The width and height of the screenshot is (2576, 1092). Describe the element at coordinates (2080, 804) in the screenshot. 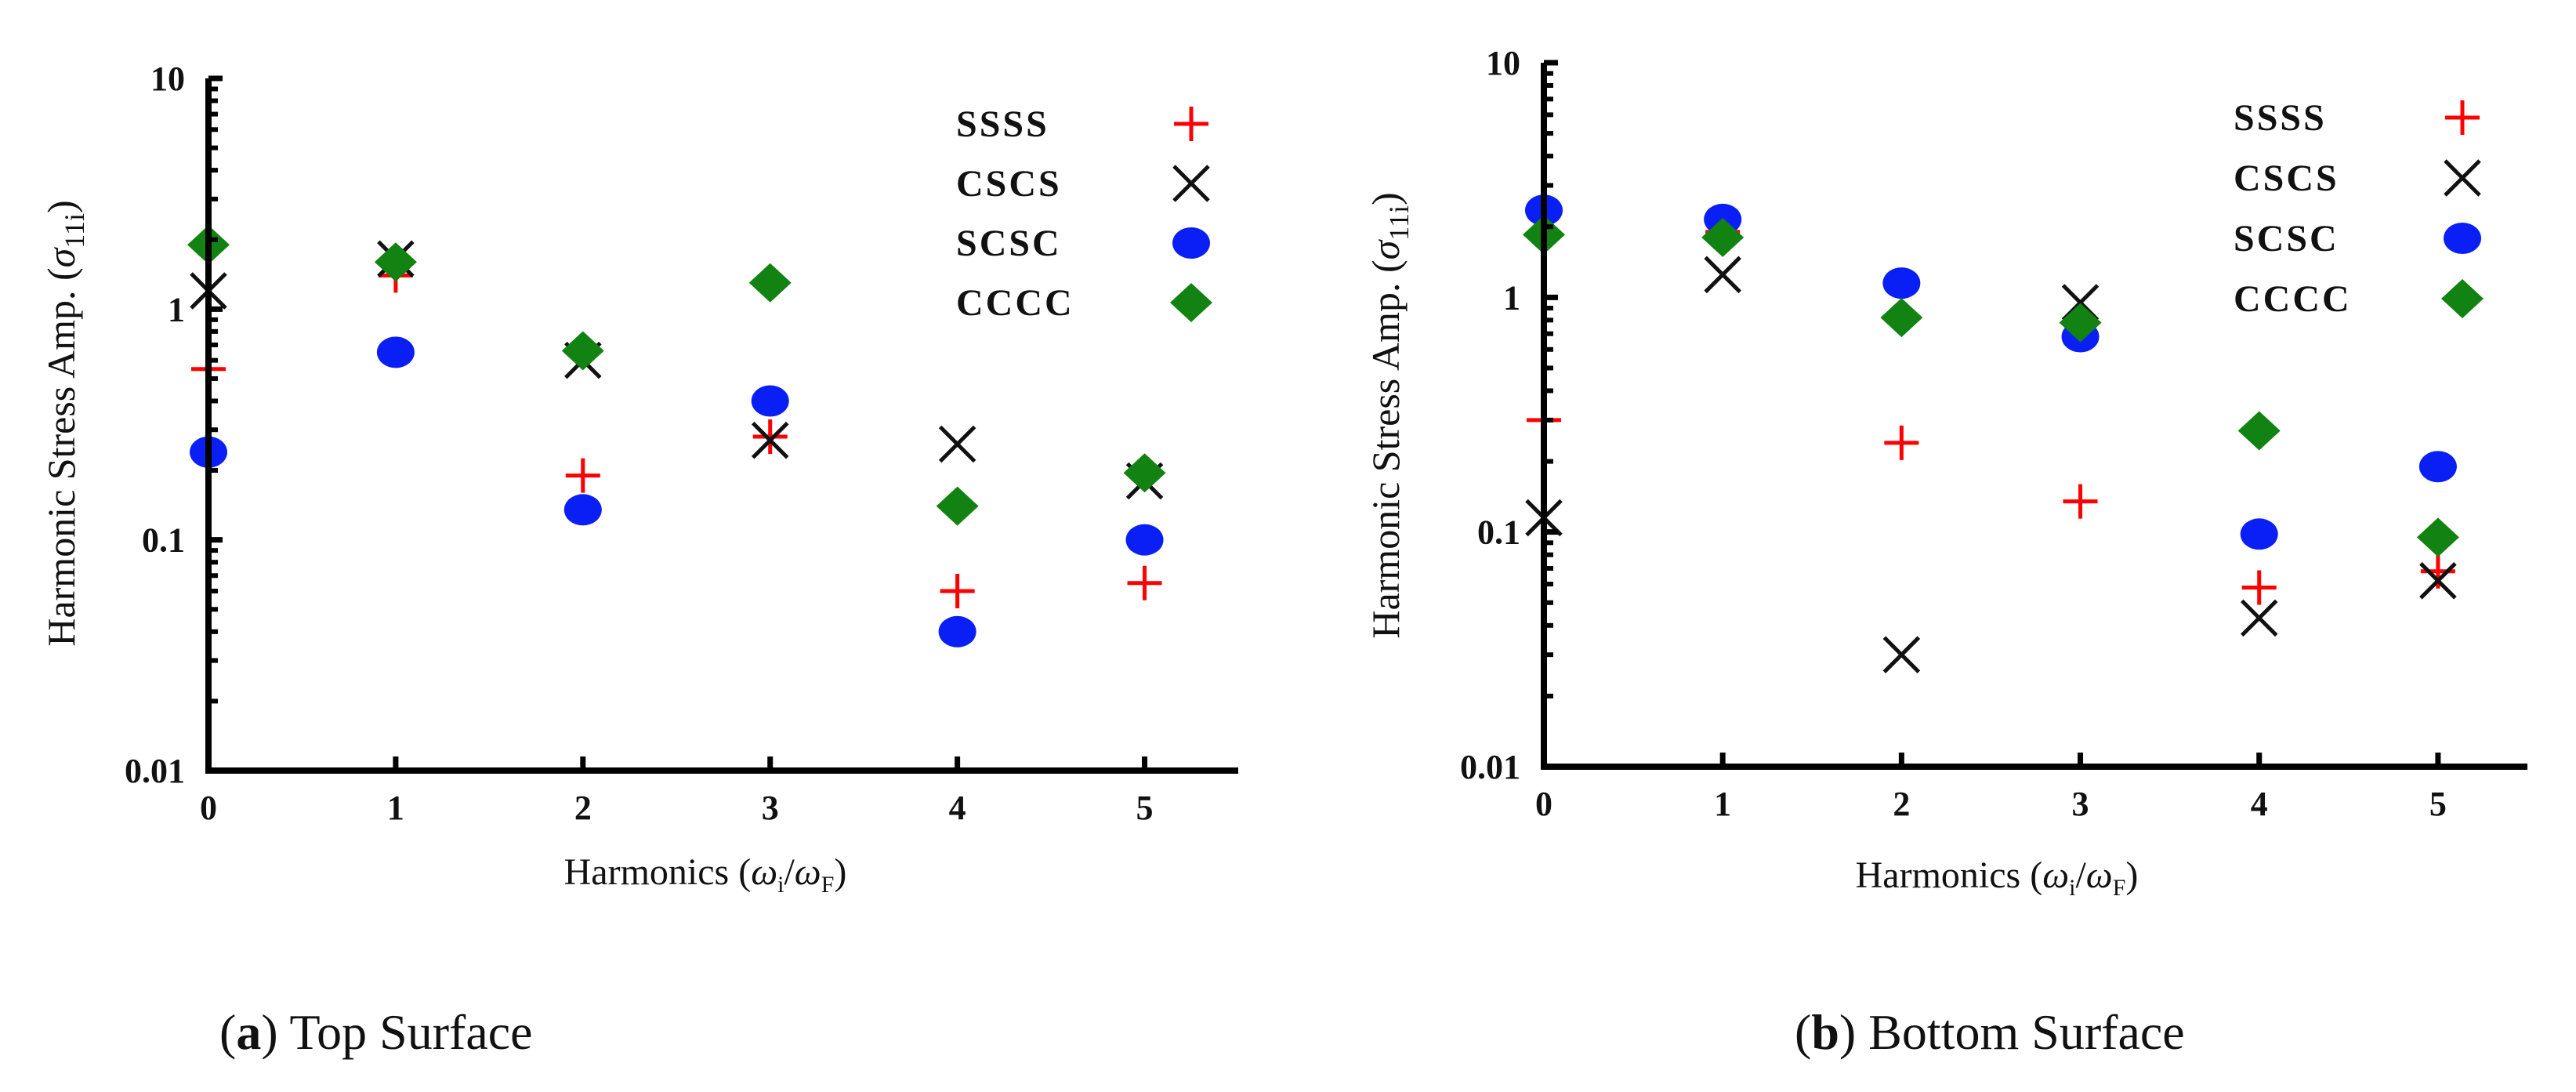

I see `x-tick-label: 3` at that location.